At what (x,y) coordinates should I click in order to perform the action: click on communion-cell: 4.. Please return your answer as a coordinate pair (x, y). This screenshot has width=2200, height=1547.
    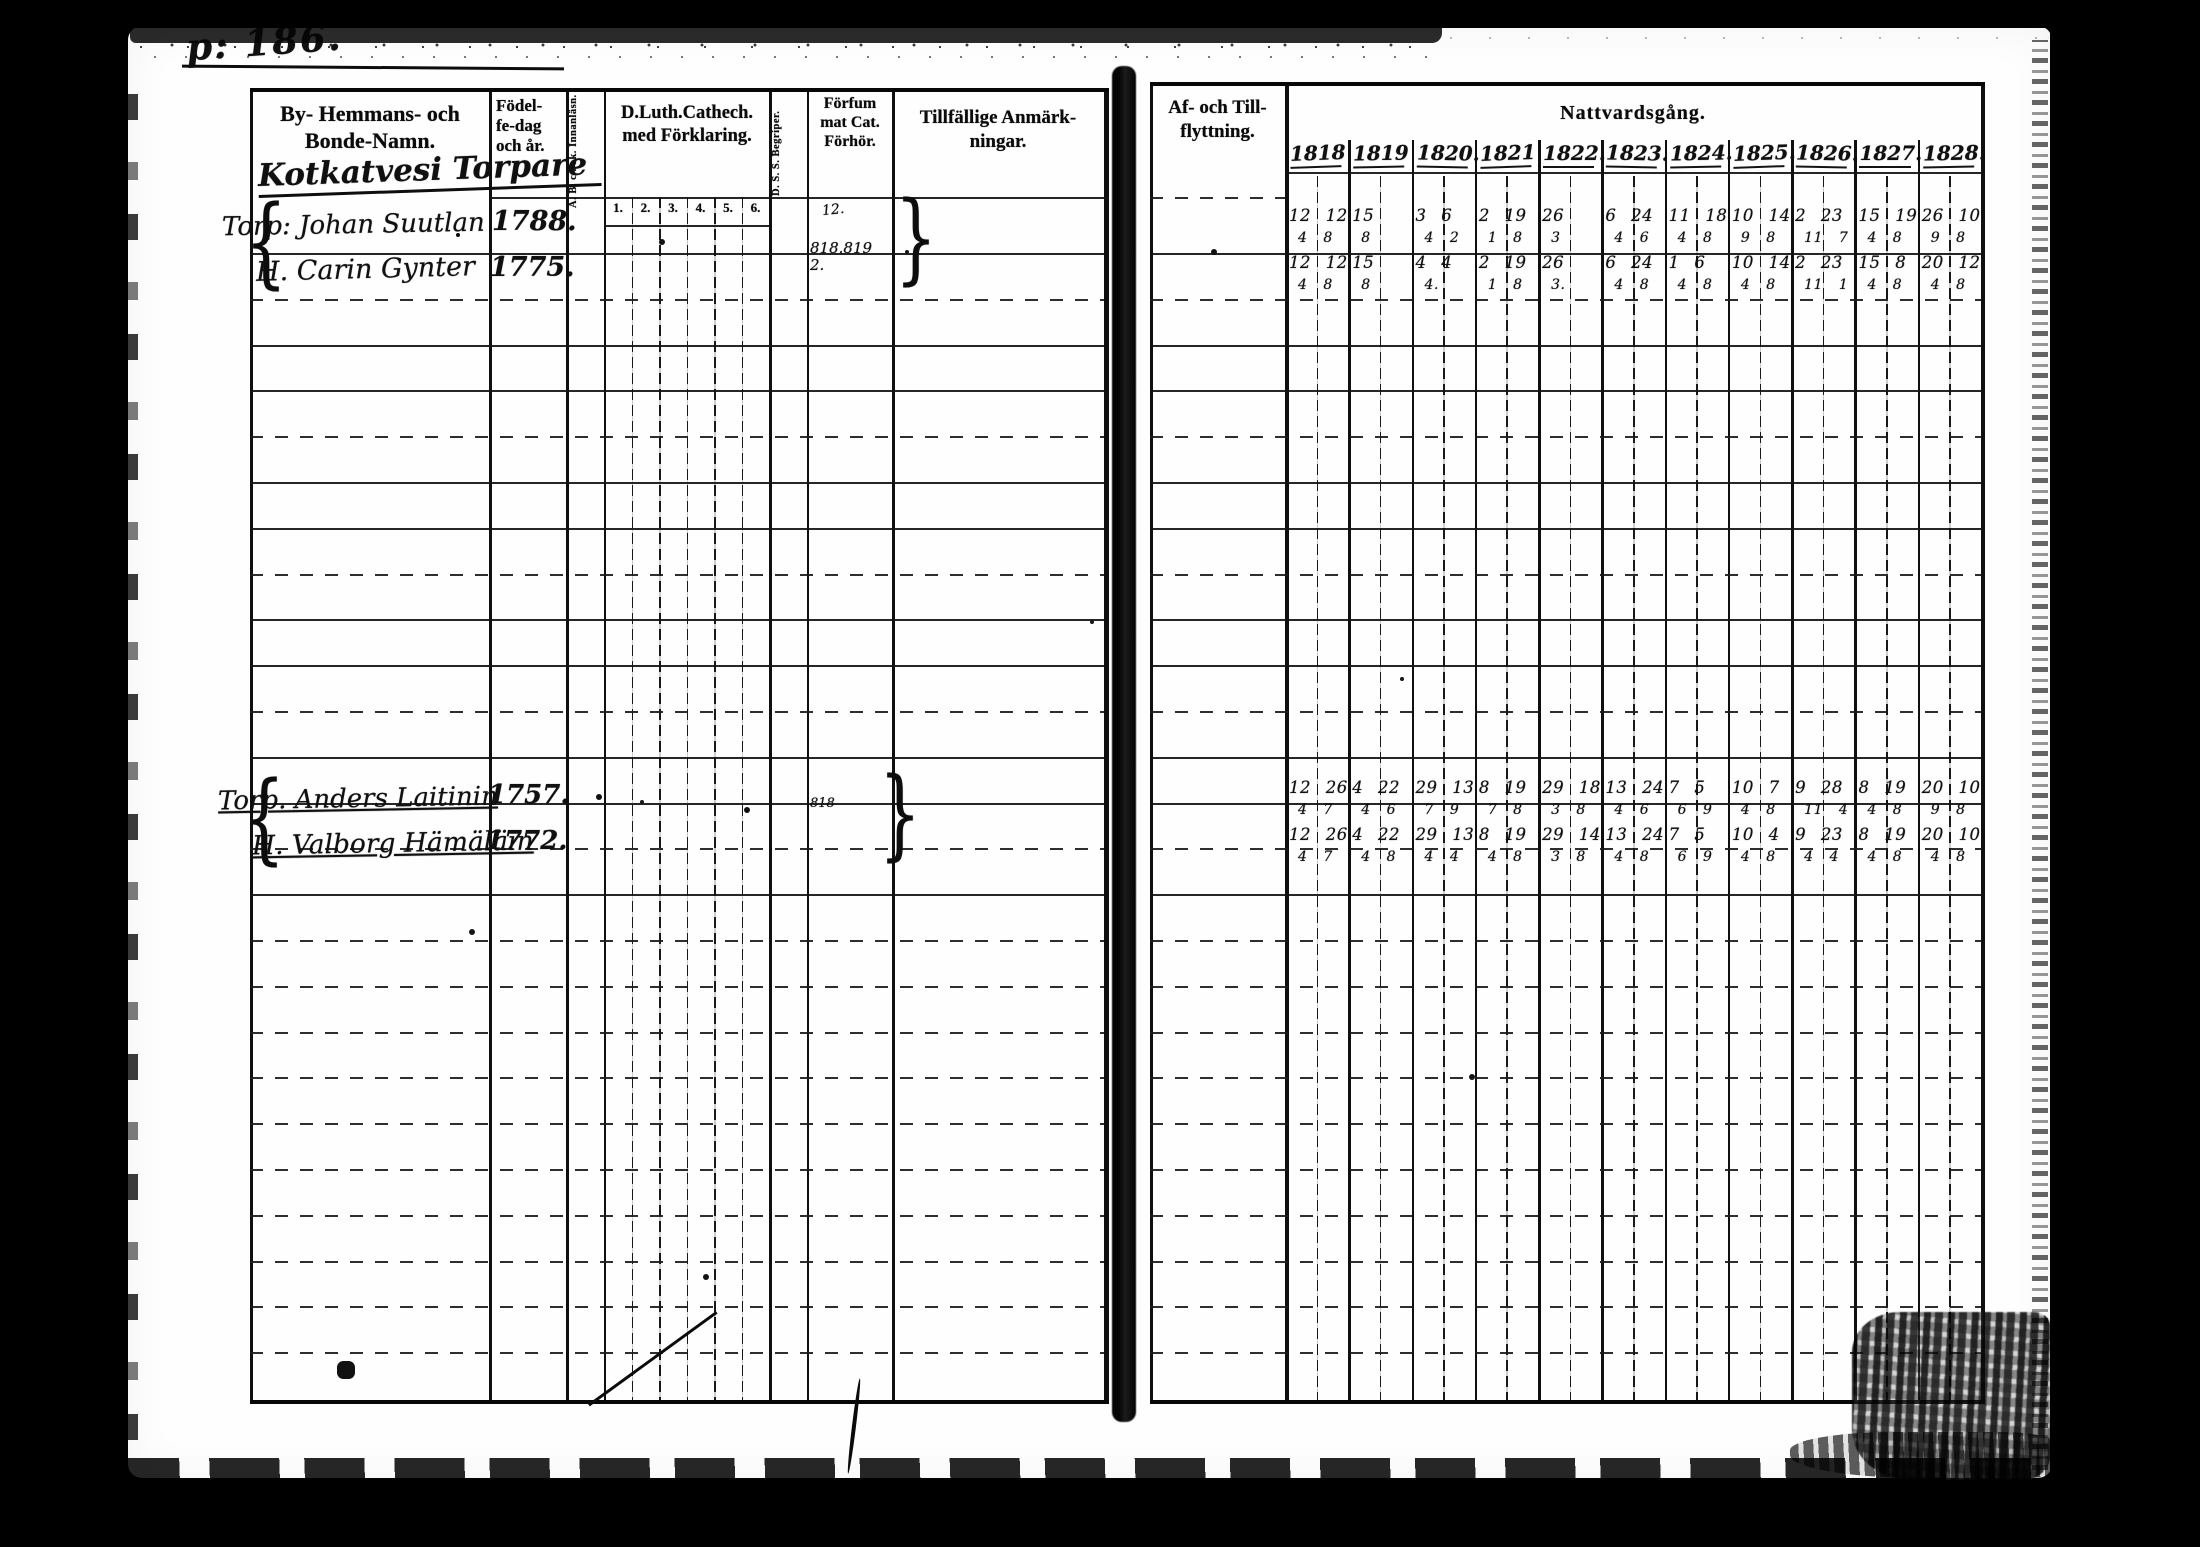
    Looking at the image, I should click on (1431, 284).